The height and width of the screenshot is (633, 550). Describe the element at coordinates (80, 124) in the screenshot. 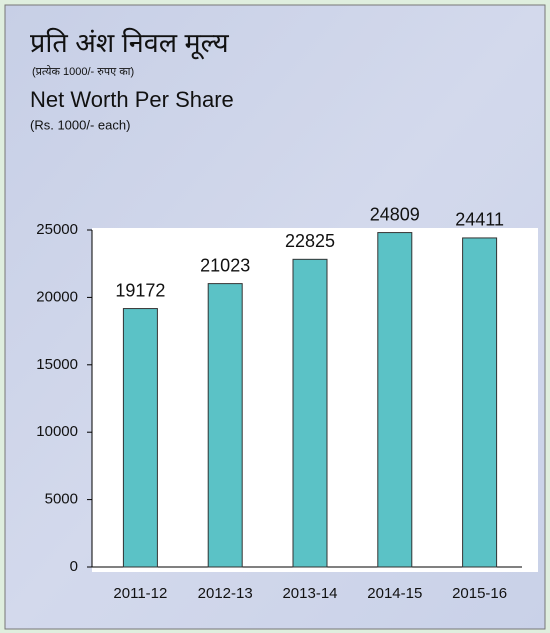

I see `chart-subtitle: (Rs. 1000/- each)` at that location.